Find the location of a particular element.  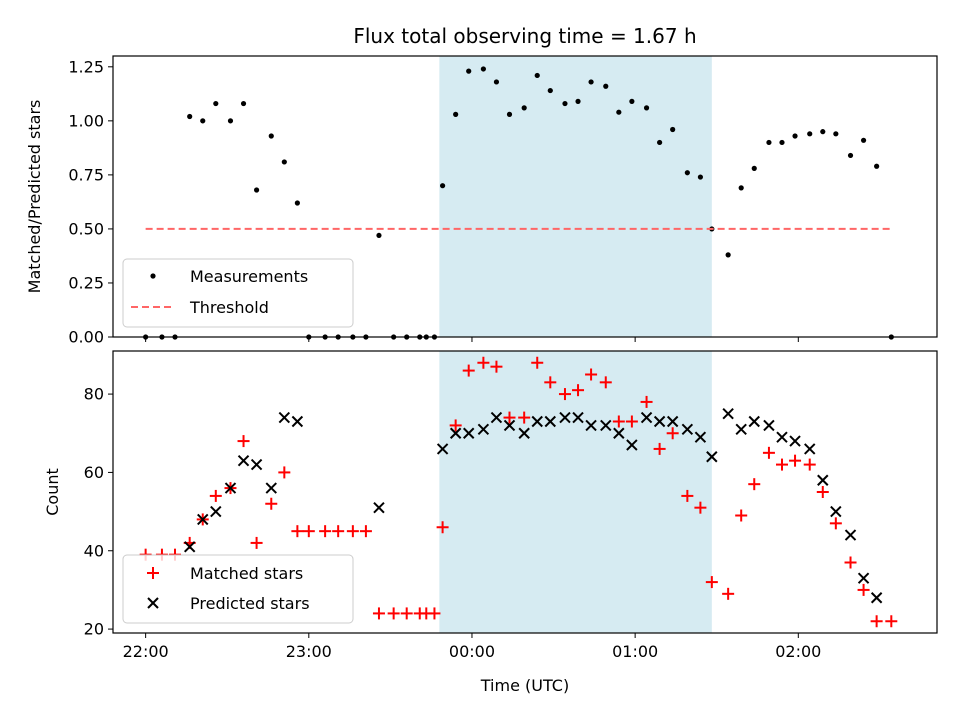

top-panel-y-ticks: 0.00 0.25 0.50 0.75 1.00 1.25 is located at coordinates (90, 202).